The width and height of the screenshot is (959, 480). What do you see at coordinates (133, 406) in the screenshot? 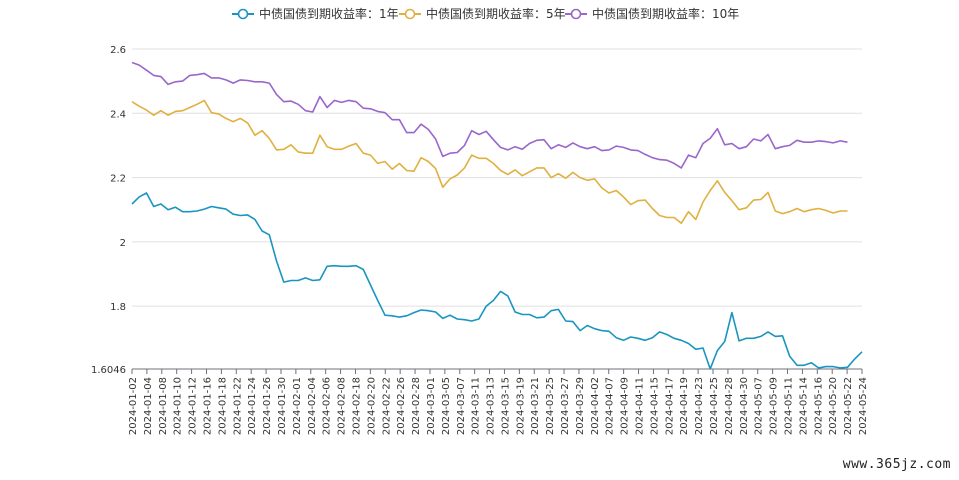
I see `x-tick-label: 2024-01-02` at bounding box center [133, 406].